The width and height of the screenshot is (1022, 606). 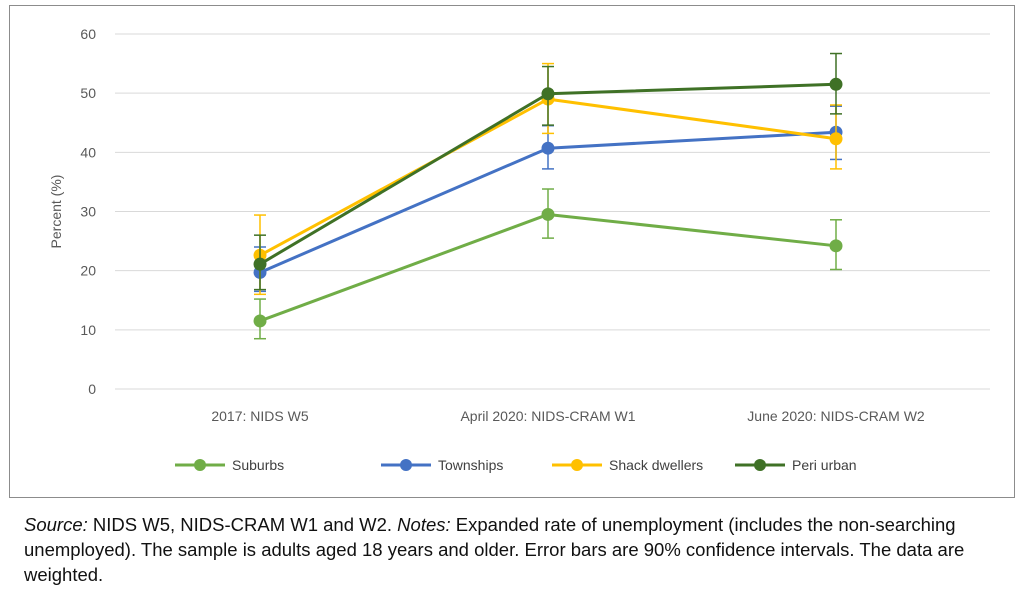 What do you see at coordinates (836, 416) in the screenshot?
I see `x-tick-label: June 2020: NIDS-CRAM W2` at bounding box center [836, 416].